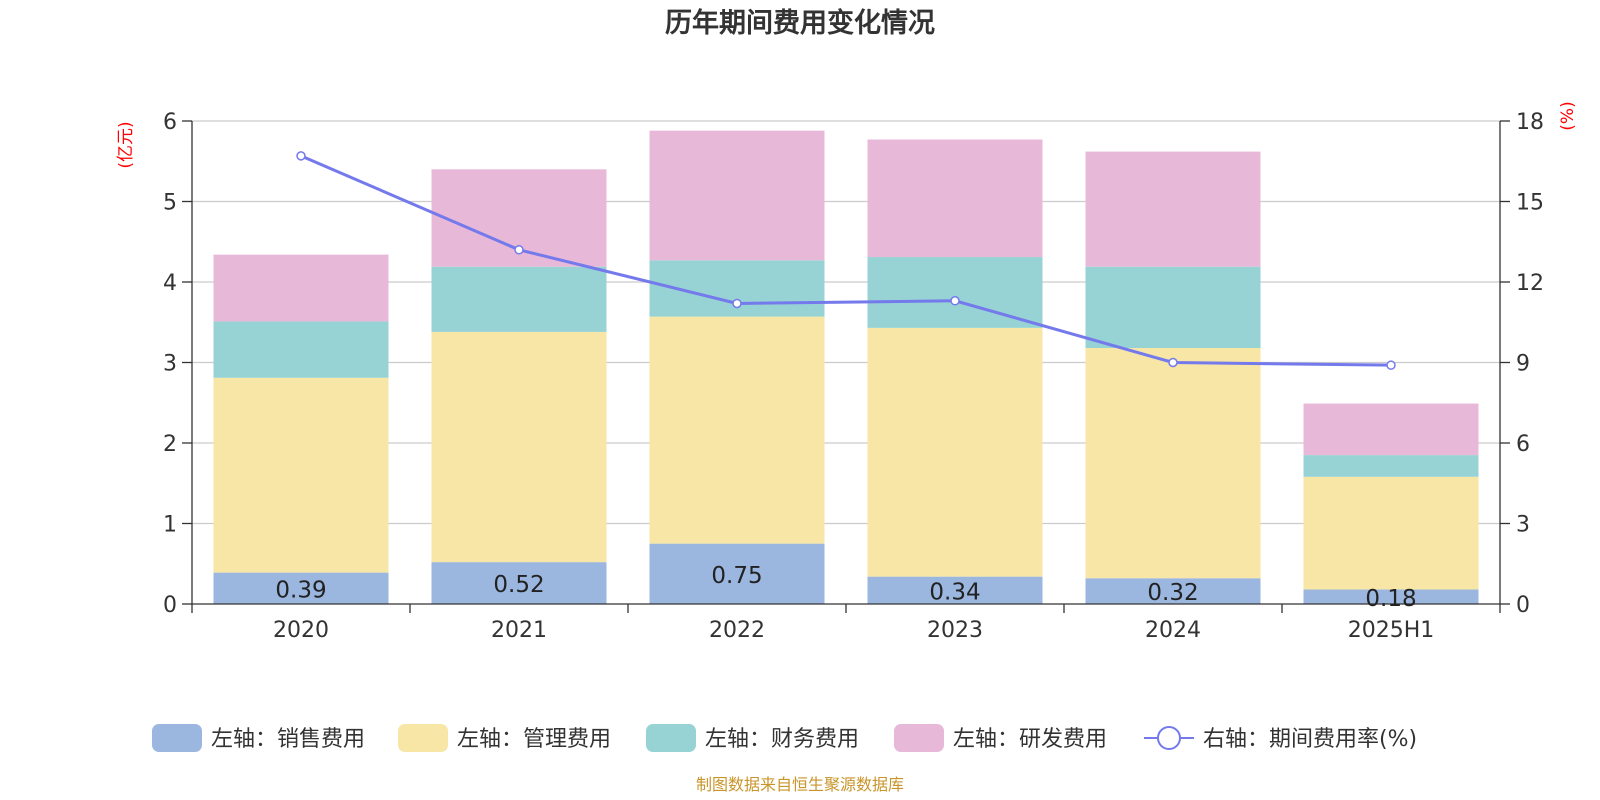  What do you see at coordinates (1523, 605) in the screenshot?
I see `right-tick-label: 0` at bounding box center [1523, 605].